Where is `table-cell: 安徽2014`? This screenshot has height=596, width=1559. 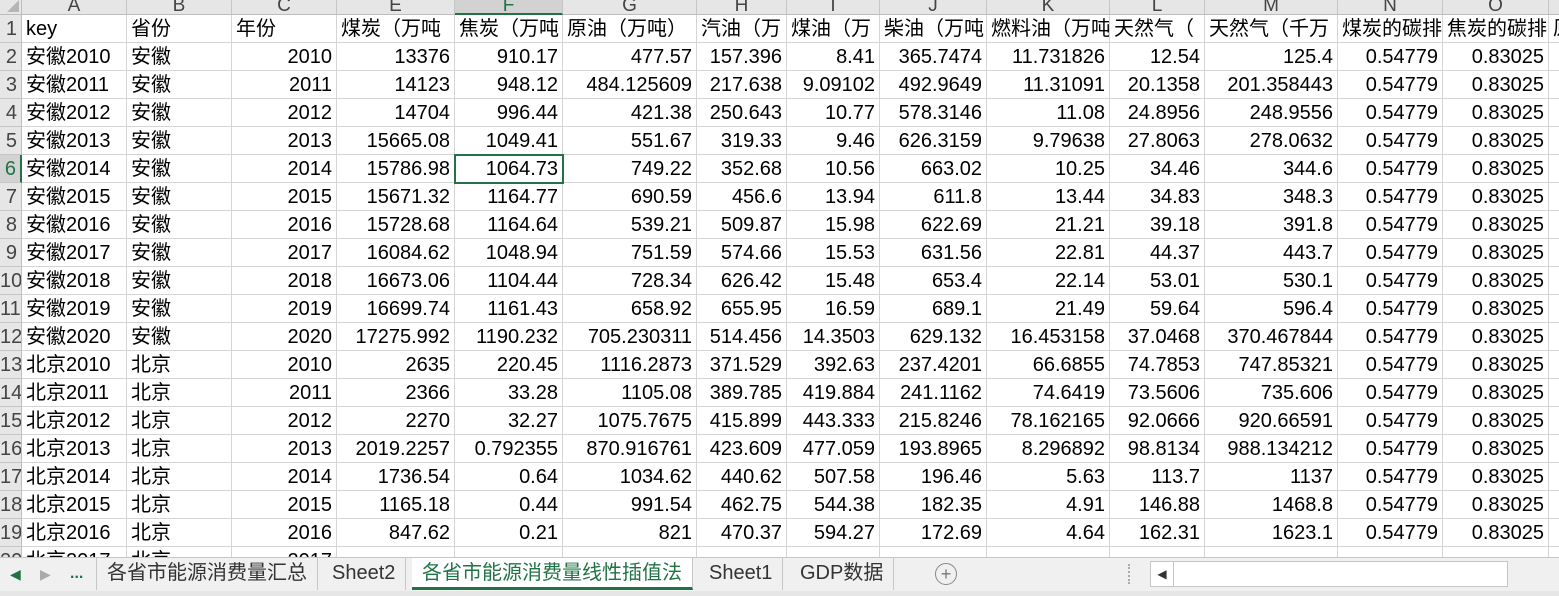
table-cell: 安徽2014 is located at coordinates (74, 169).